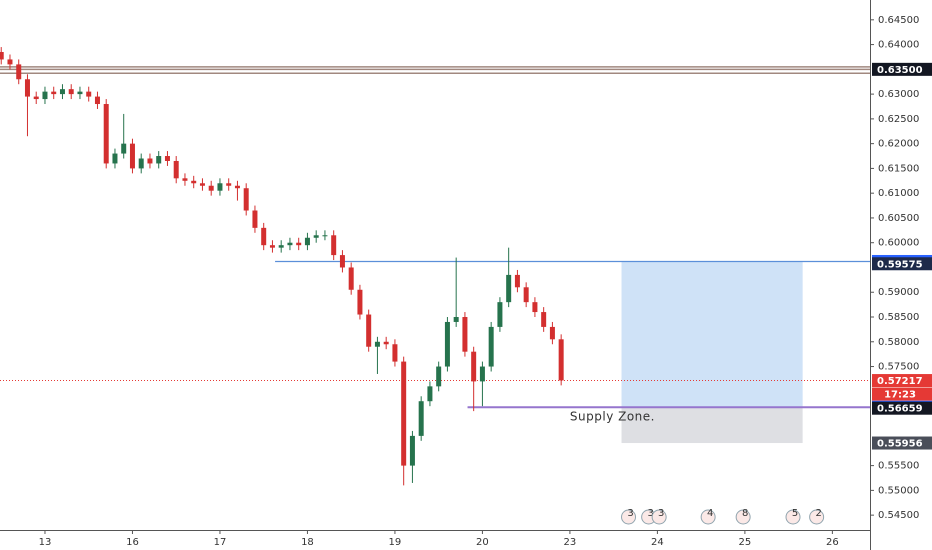 The height and width of the screenshot is (550, 932). I want to click on price-tag-label: 0.56659, so click(900, 409).